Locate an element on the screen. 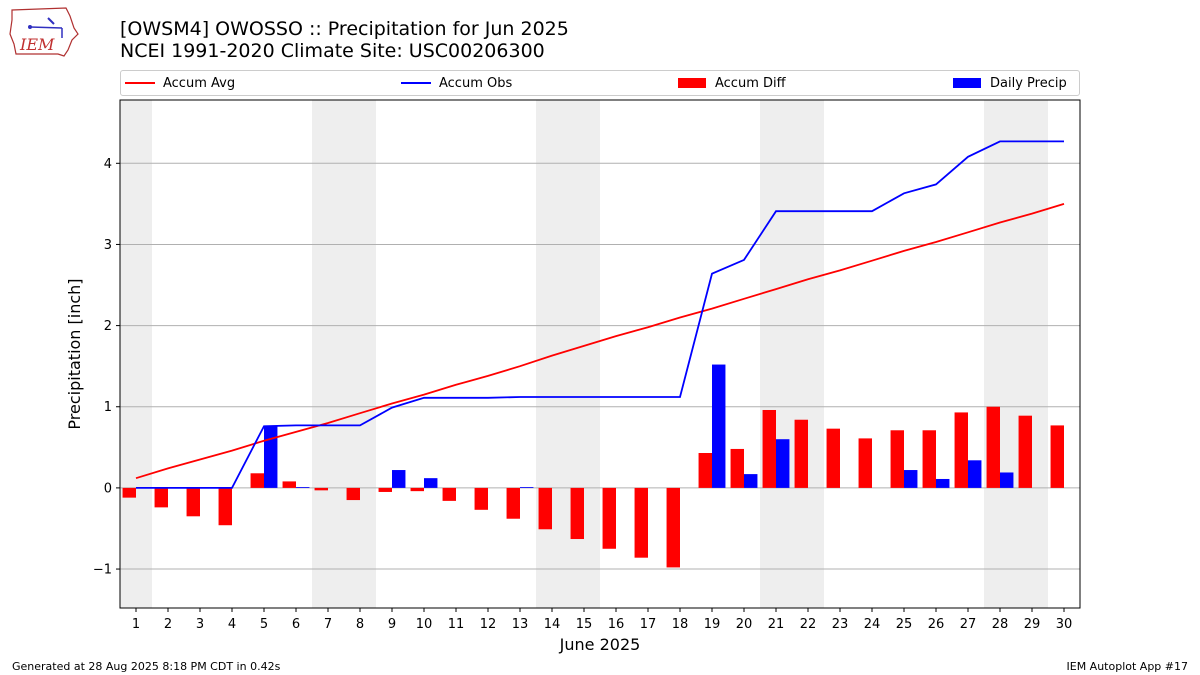 This screenshot has width=1200, height=675. legend-label-accum-obs: Accum Obs is located at coordinates (476, 83).